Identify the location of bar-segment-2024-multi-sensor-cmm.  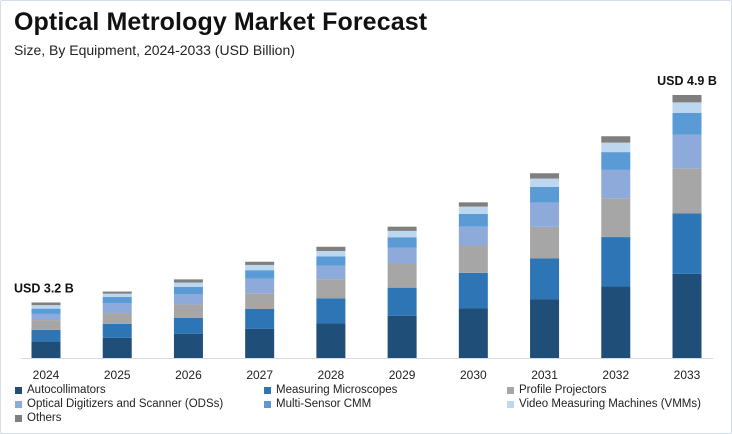
(46, 311).